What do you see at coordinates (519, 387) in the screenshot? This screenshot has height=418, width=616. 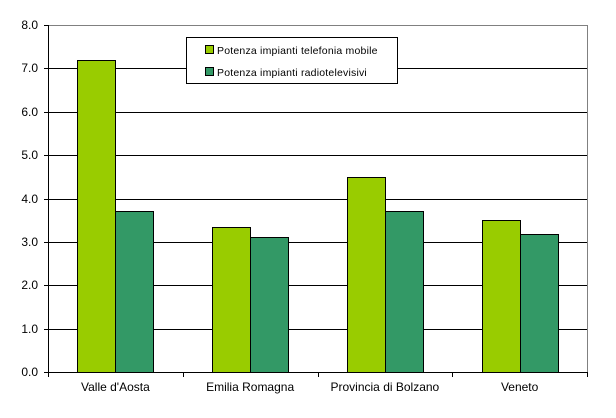 I see `x-tick-label: Veneto` at bounding box center [519, 387].